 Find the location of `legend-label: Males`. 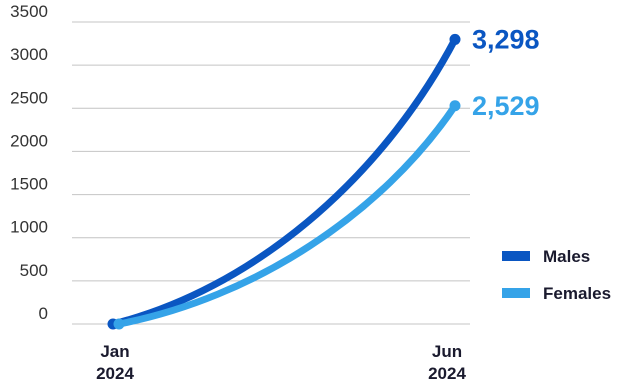

legend-label: Males is located at coordinates (566, 256).